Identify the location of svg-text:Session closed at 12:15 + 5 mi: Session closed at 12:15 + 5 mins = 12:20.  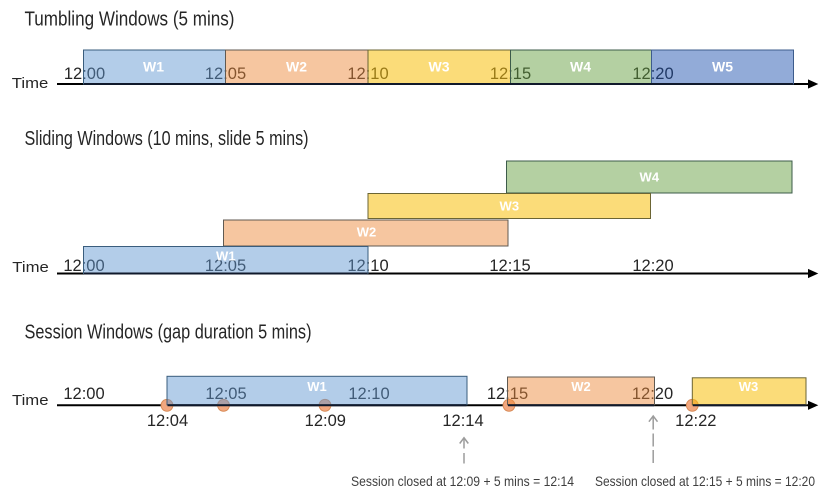
(705, 481).